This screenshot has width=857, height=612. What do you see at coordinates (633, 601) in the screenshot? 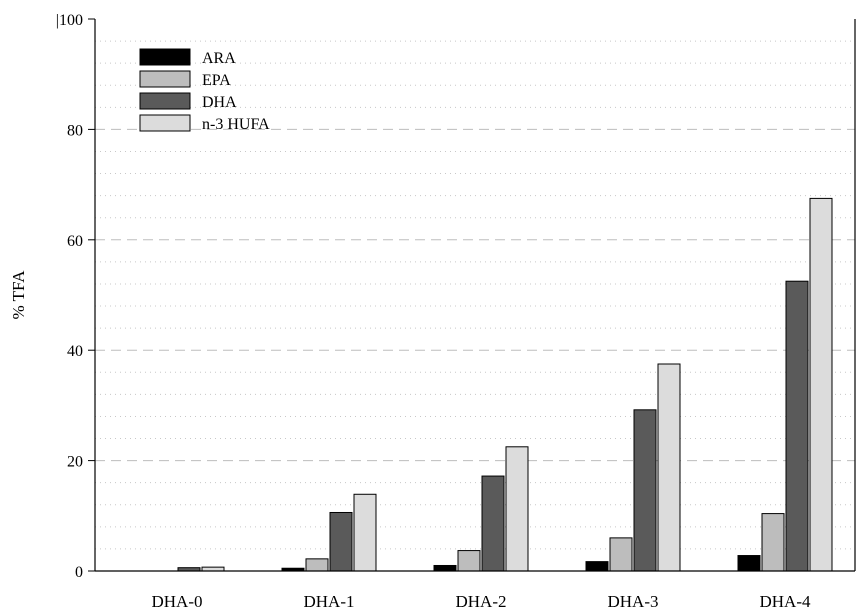
I see `x-tick-label: DHA-3` at bounding box center [633, 601].